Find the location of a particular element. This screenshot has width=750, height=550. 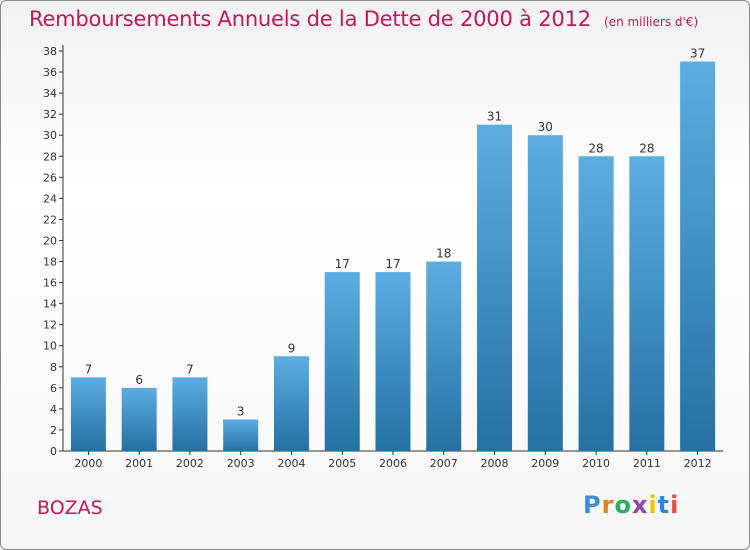

bar-value-label: 3 is located at coordinates (241, 411).